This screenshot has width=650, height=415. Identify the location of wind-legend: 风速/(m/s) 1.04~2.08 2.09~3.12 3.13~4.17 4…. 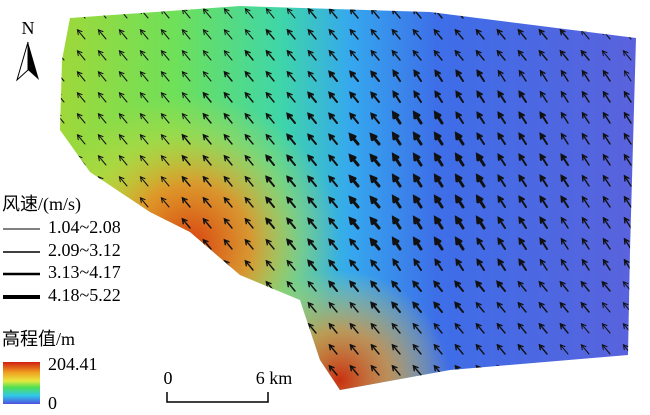
(61, 249).